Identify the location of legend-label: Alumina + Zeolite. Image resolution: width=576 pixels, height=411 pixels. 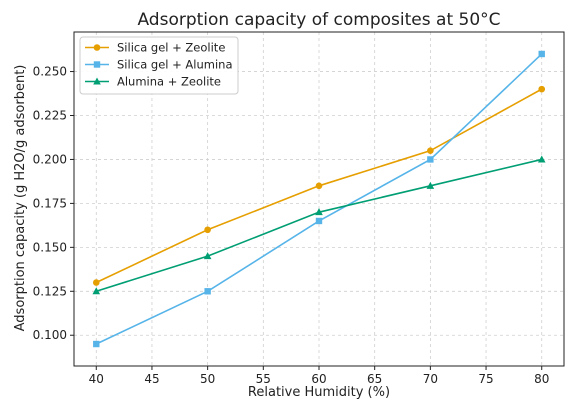
(169, 82).